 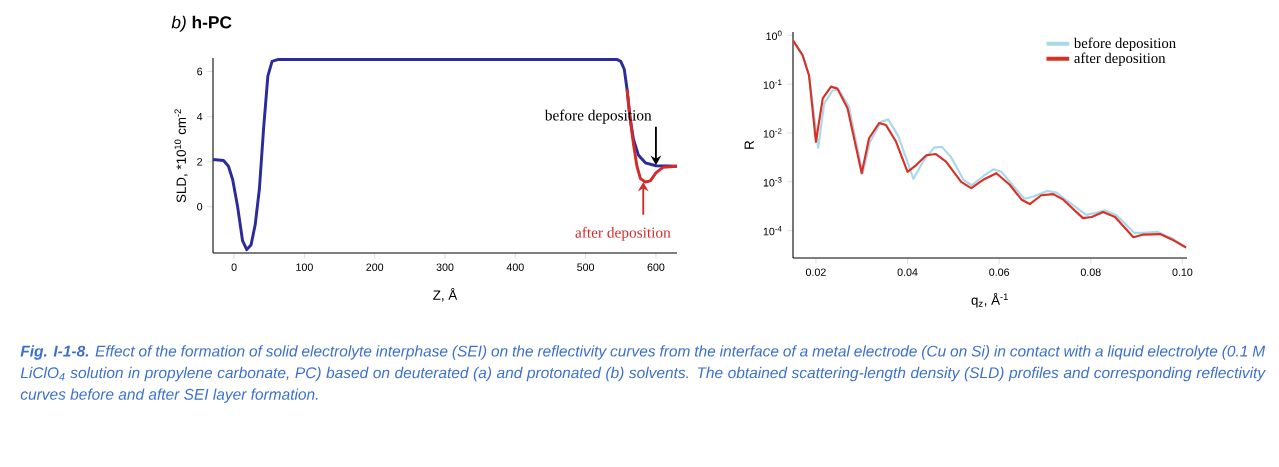 I want to click on legend-label: before deposition, so click(x=1124, y=44).